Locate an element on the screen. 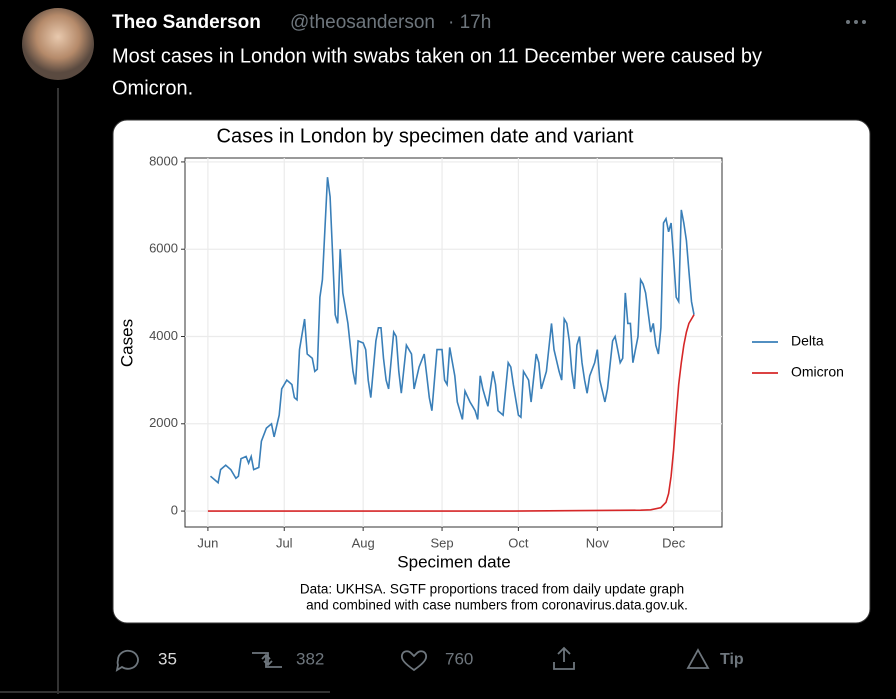 The image size is (896, 699). author-name: Theo Sanderson is located at coordinates (186, 22).